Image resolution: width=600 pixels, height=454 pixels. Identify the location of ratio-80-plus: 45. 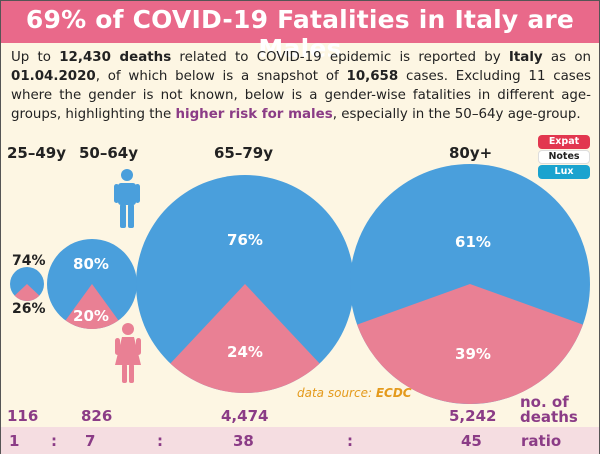
(471, 441).